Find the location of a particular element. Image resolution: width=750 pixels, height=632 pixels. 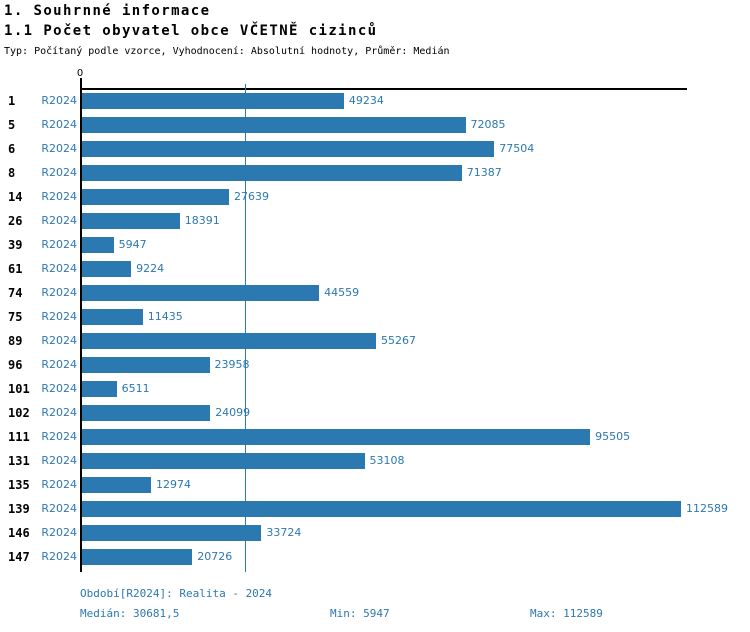

footer-median: Medián: 30681,5 is located at coordinates (130, 613).